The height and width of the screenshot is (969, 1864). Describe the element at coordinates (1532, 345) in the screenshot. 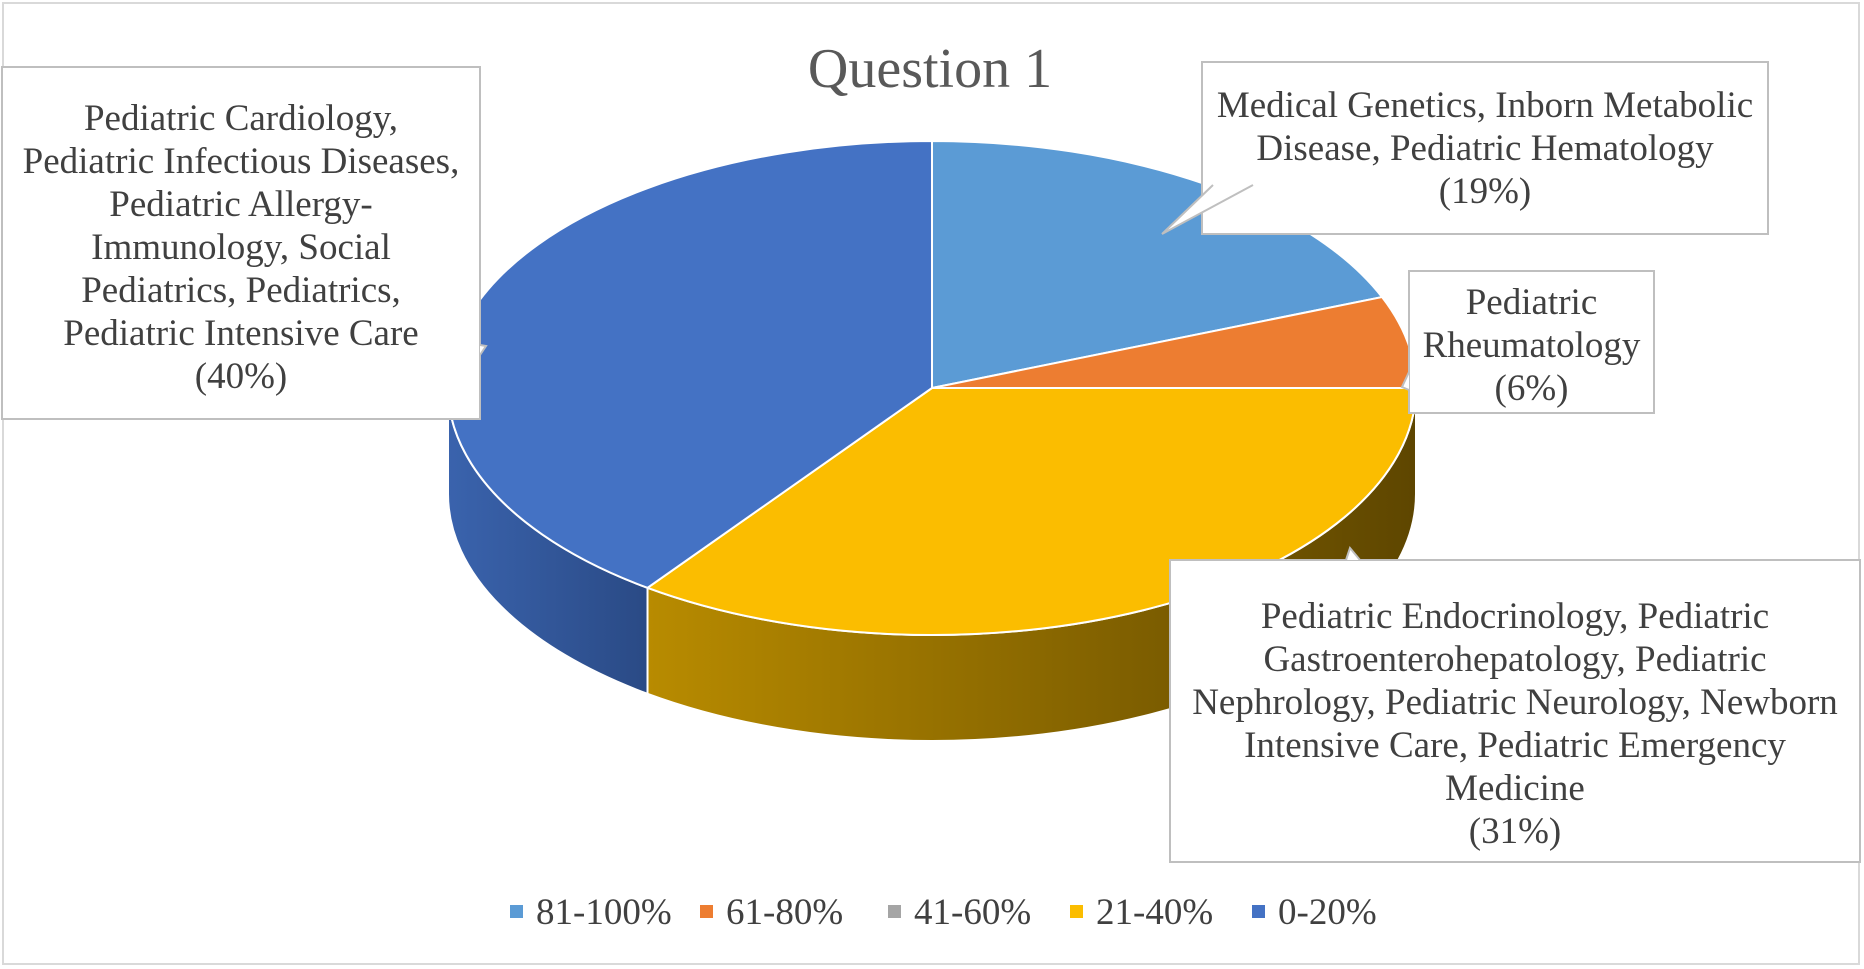

I see `data-label-line: Rheumatology` at that location.